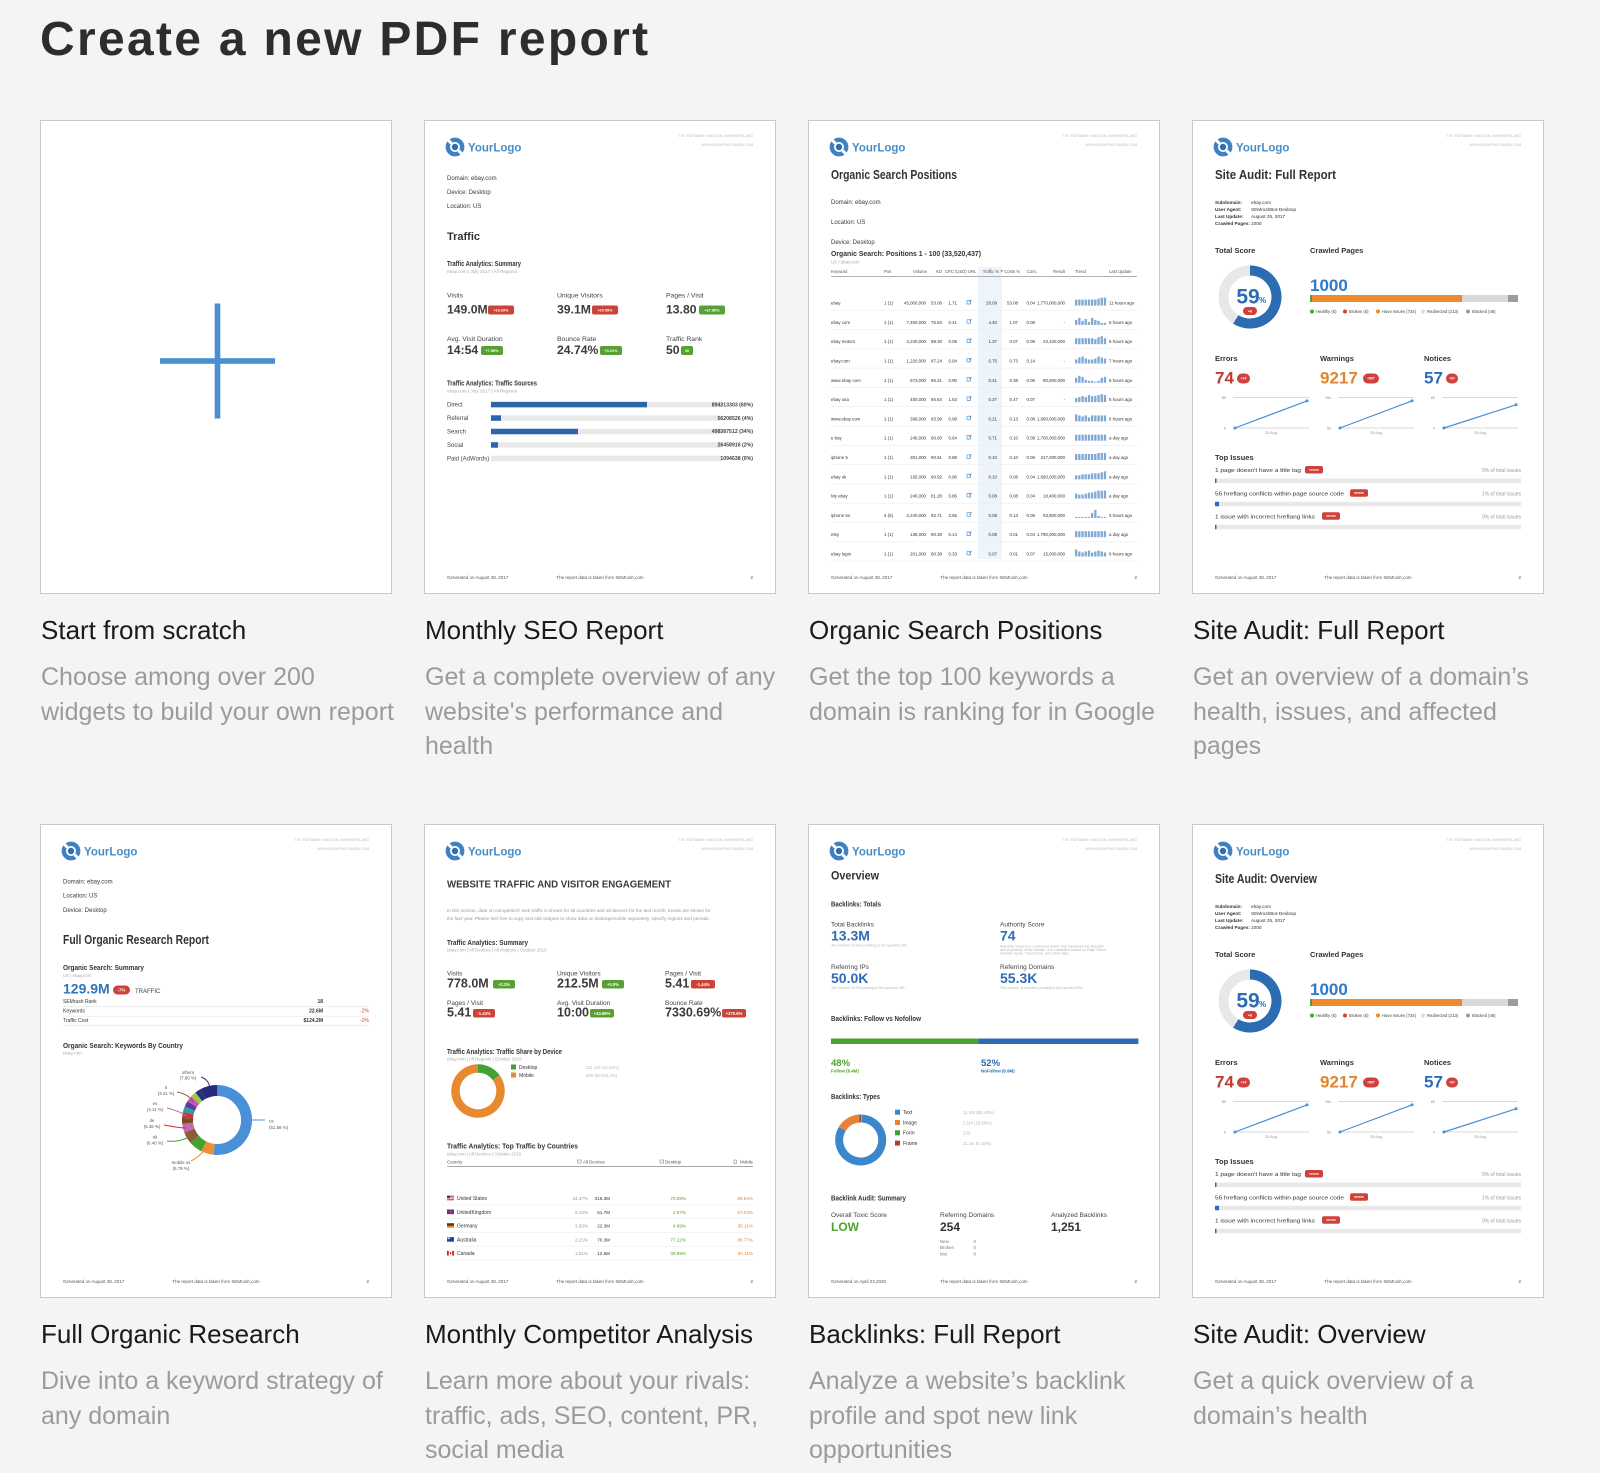 Image resolution: width=1600 pixels, height=1473 pixels. Describe the element at coordinates (945, 1241) in the screenshot. I see `svg-text: New` at that location.